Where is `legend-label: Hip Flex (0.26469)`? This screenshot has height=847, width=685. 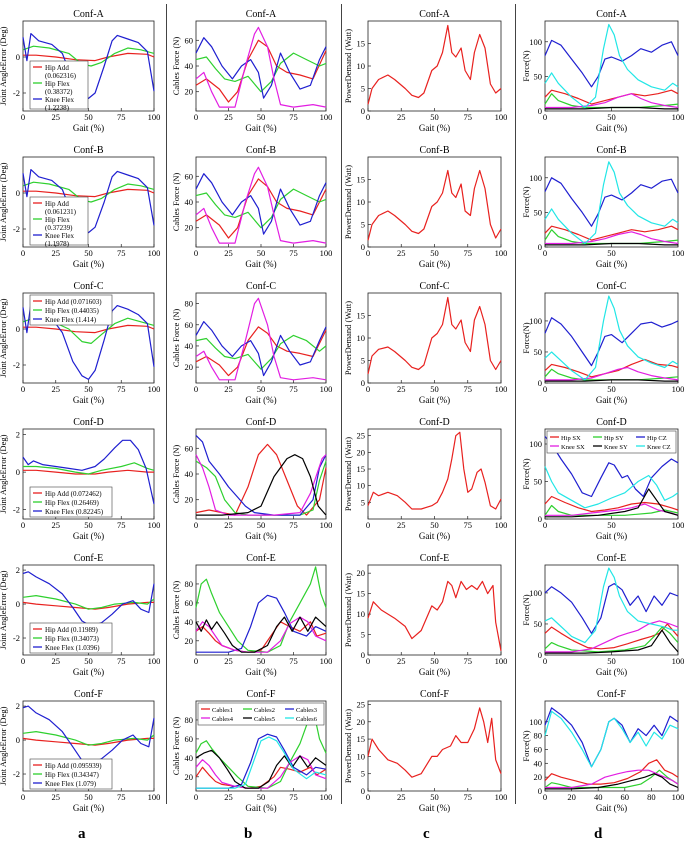
legend-label: Hip Flex (0.26469) is located at coordinates (72, 503).